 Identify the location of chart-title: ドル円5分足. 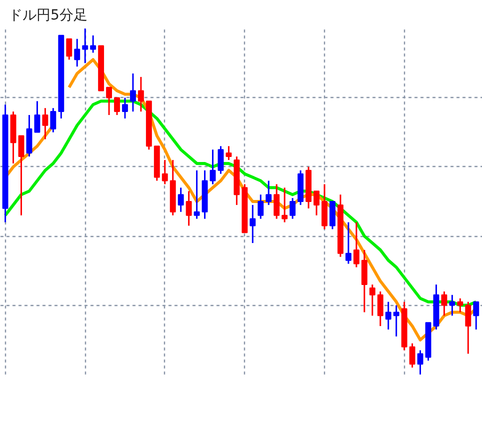
(48, 16).